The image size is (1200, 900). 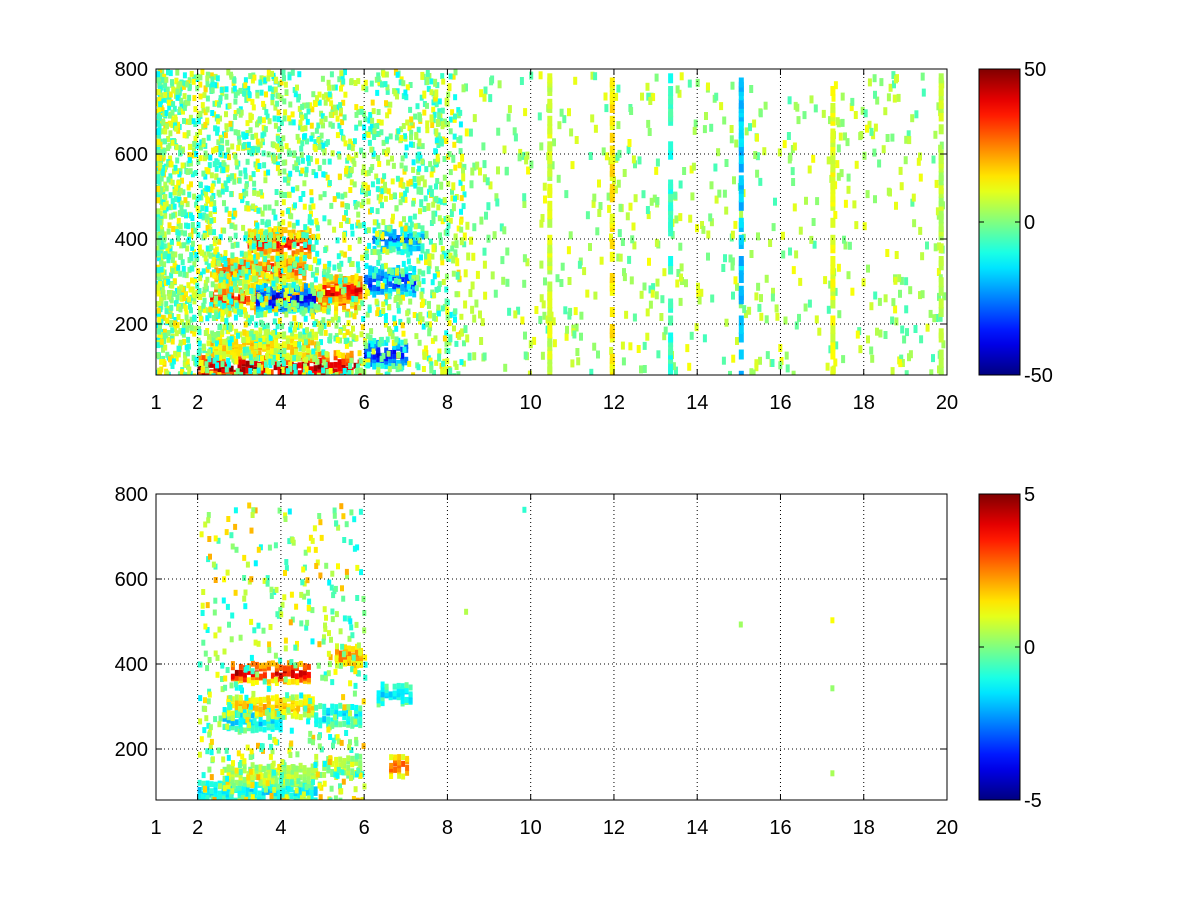 I want to click on colorbar-tick-label: 50, so click(x=1035, y=70).